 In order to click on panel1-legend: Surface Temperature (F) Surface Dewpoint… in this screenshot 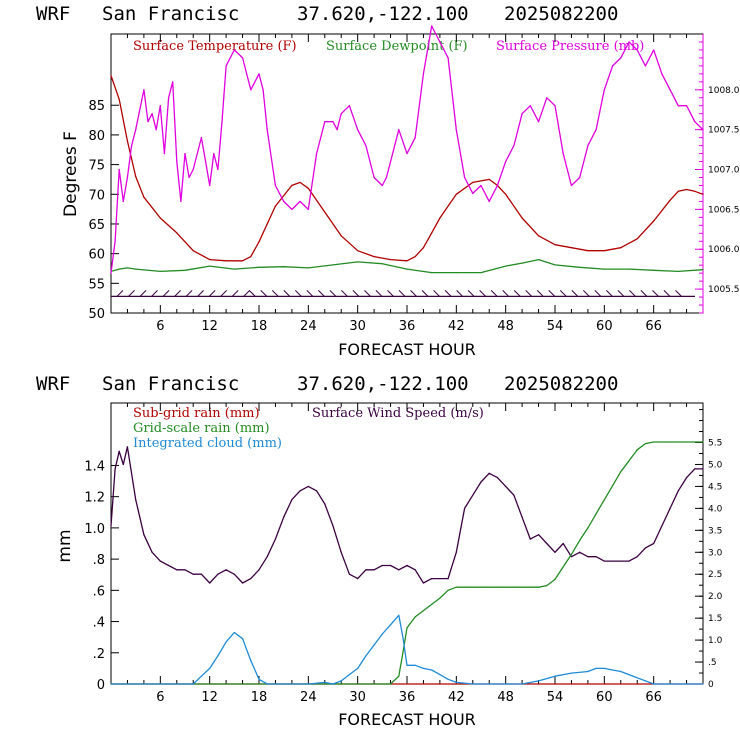, I will do `click(388, 46)`.